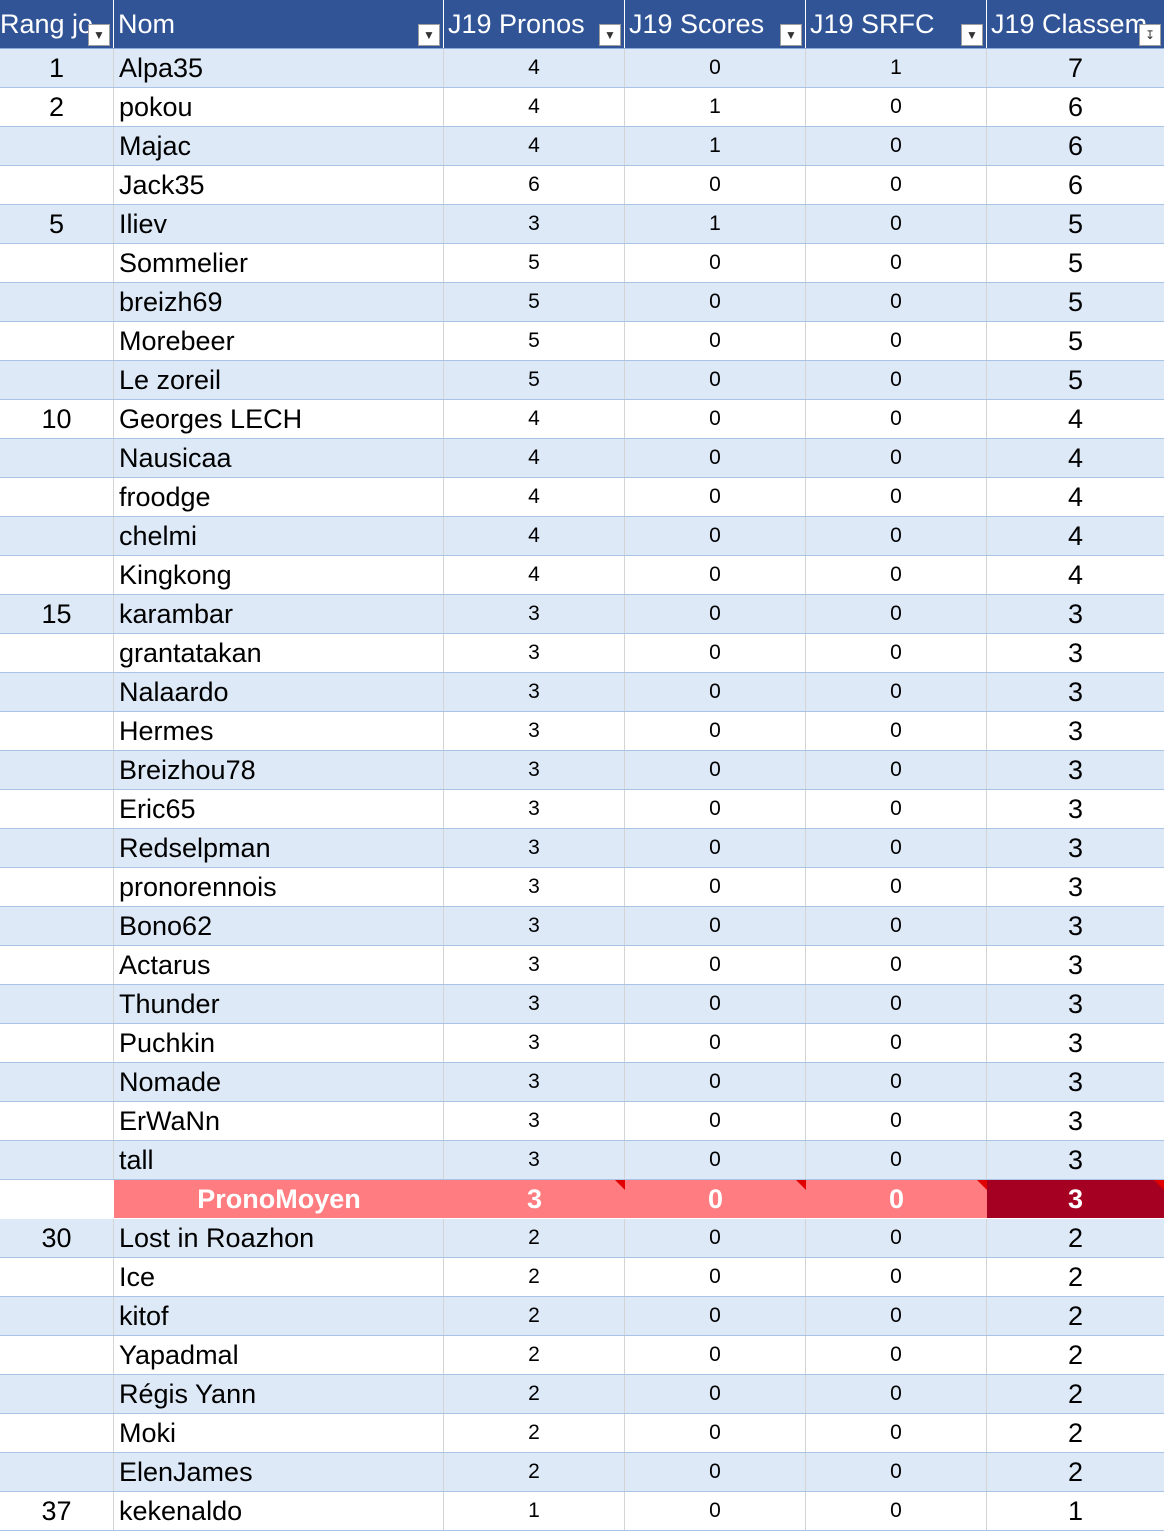  What do you see at coordinates (582, 536) in the screenshot?
I see `table-row: chelmi 4 0 0 4` at bounding box center [582, 536].